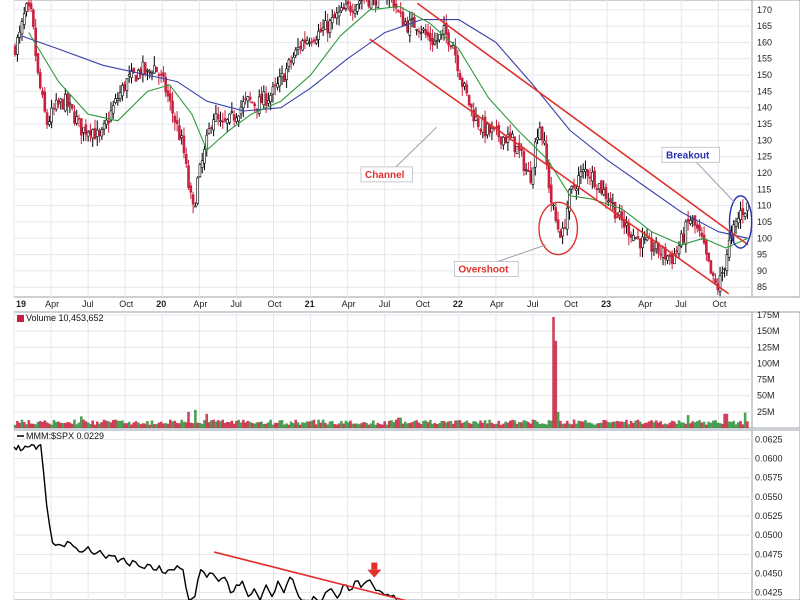  I want to click on price-tick-label: 165, so click(764, 26).